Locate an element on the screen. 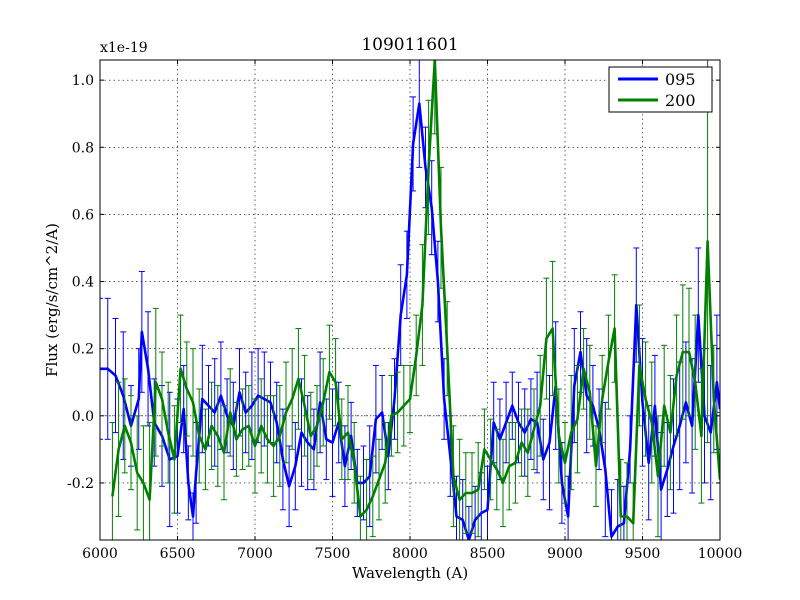 This screenshot has height=600, width=800. x-tick-label: 10000 is located at coordinates (720, 554).